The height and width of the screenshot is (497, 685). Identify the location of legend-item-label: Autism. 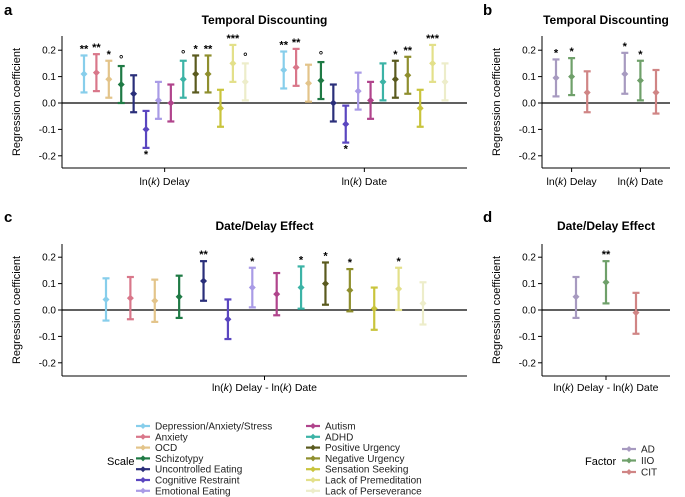
(340, 427).